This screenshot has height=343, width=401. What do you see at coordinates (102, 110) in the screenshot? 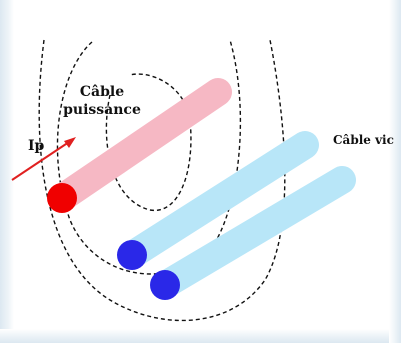
I see `power-cable-label-line2: puissance` at bounding box center [102, 110].